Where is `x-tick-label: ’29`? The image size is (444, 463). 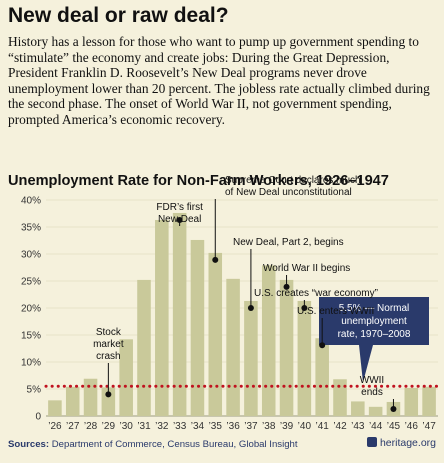
x-tick-label: ’29 is located at coordinates (109, 426).